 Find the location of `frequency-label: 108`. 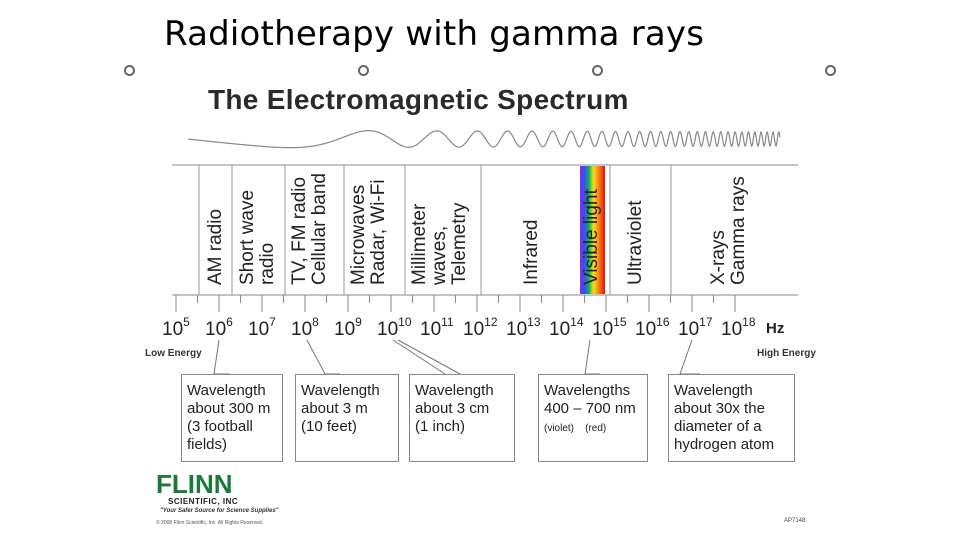

frequency-label: 108 is located at coordinates (305, 327).